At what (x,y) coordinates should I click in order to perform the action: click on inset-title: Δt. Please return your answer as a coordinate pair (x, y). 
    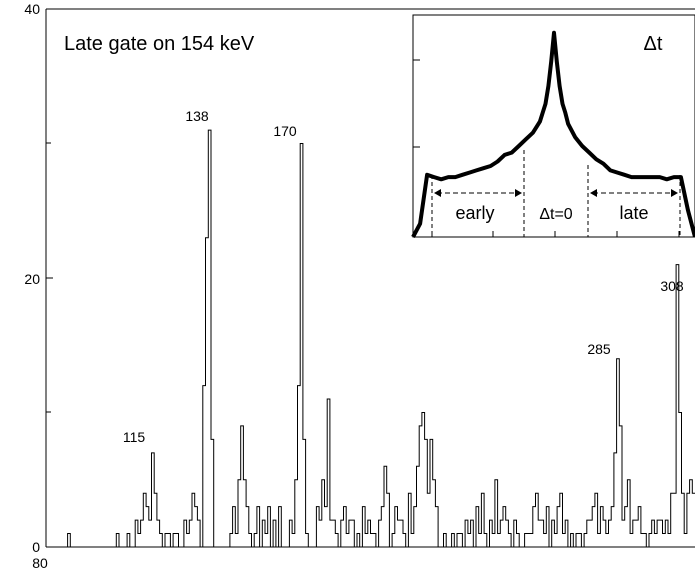
    Looking at the image, I should click on (653, 44).